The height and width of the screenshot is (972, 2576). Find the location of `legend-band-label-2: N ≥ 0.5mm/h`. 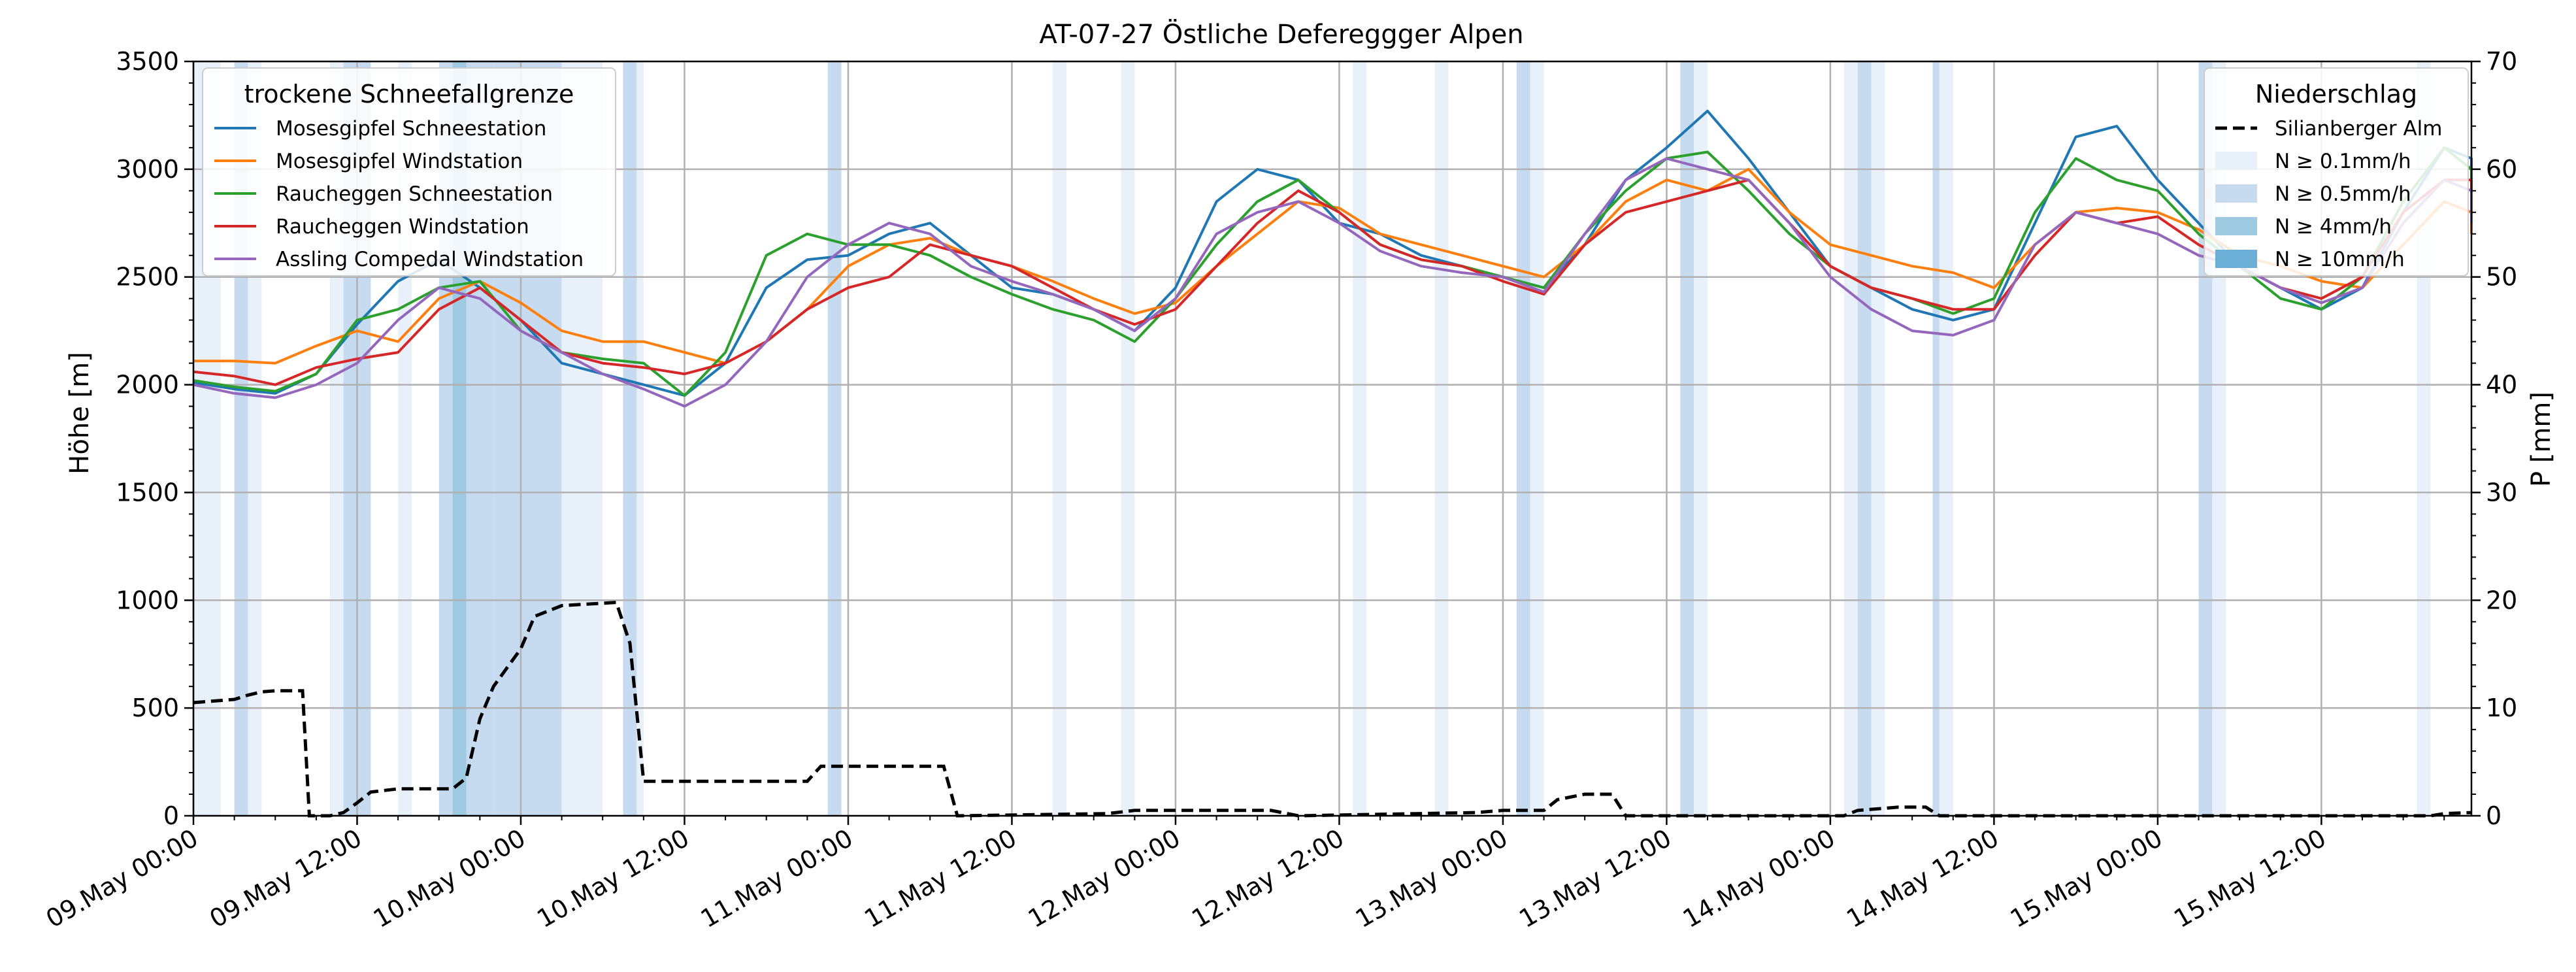

legend-band-label-2: N ≥ 0.5mm/h is located at coordinates (2343, 194).